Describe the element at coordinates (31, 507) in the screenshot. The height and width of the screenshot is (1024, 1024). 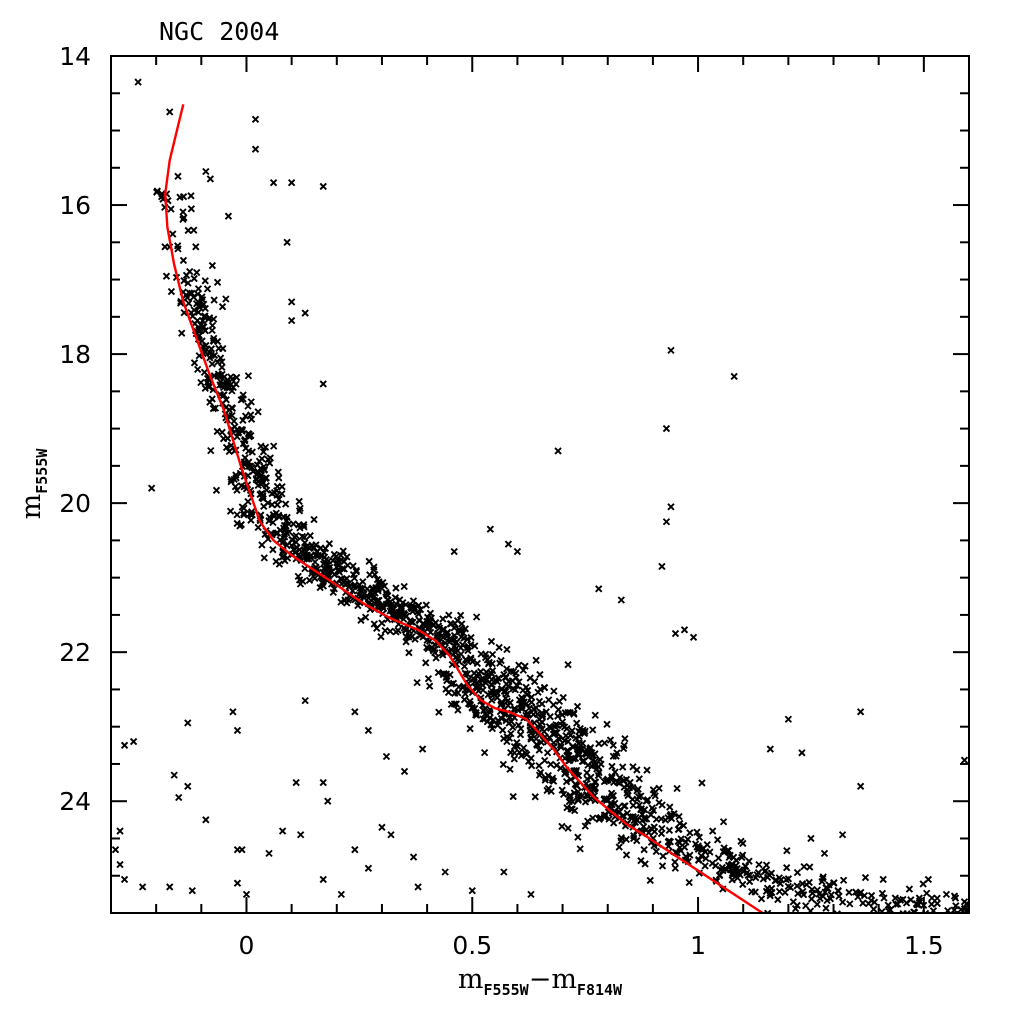
I see `y-axis-label-main: m` at that location.